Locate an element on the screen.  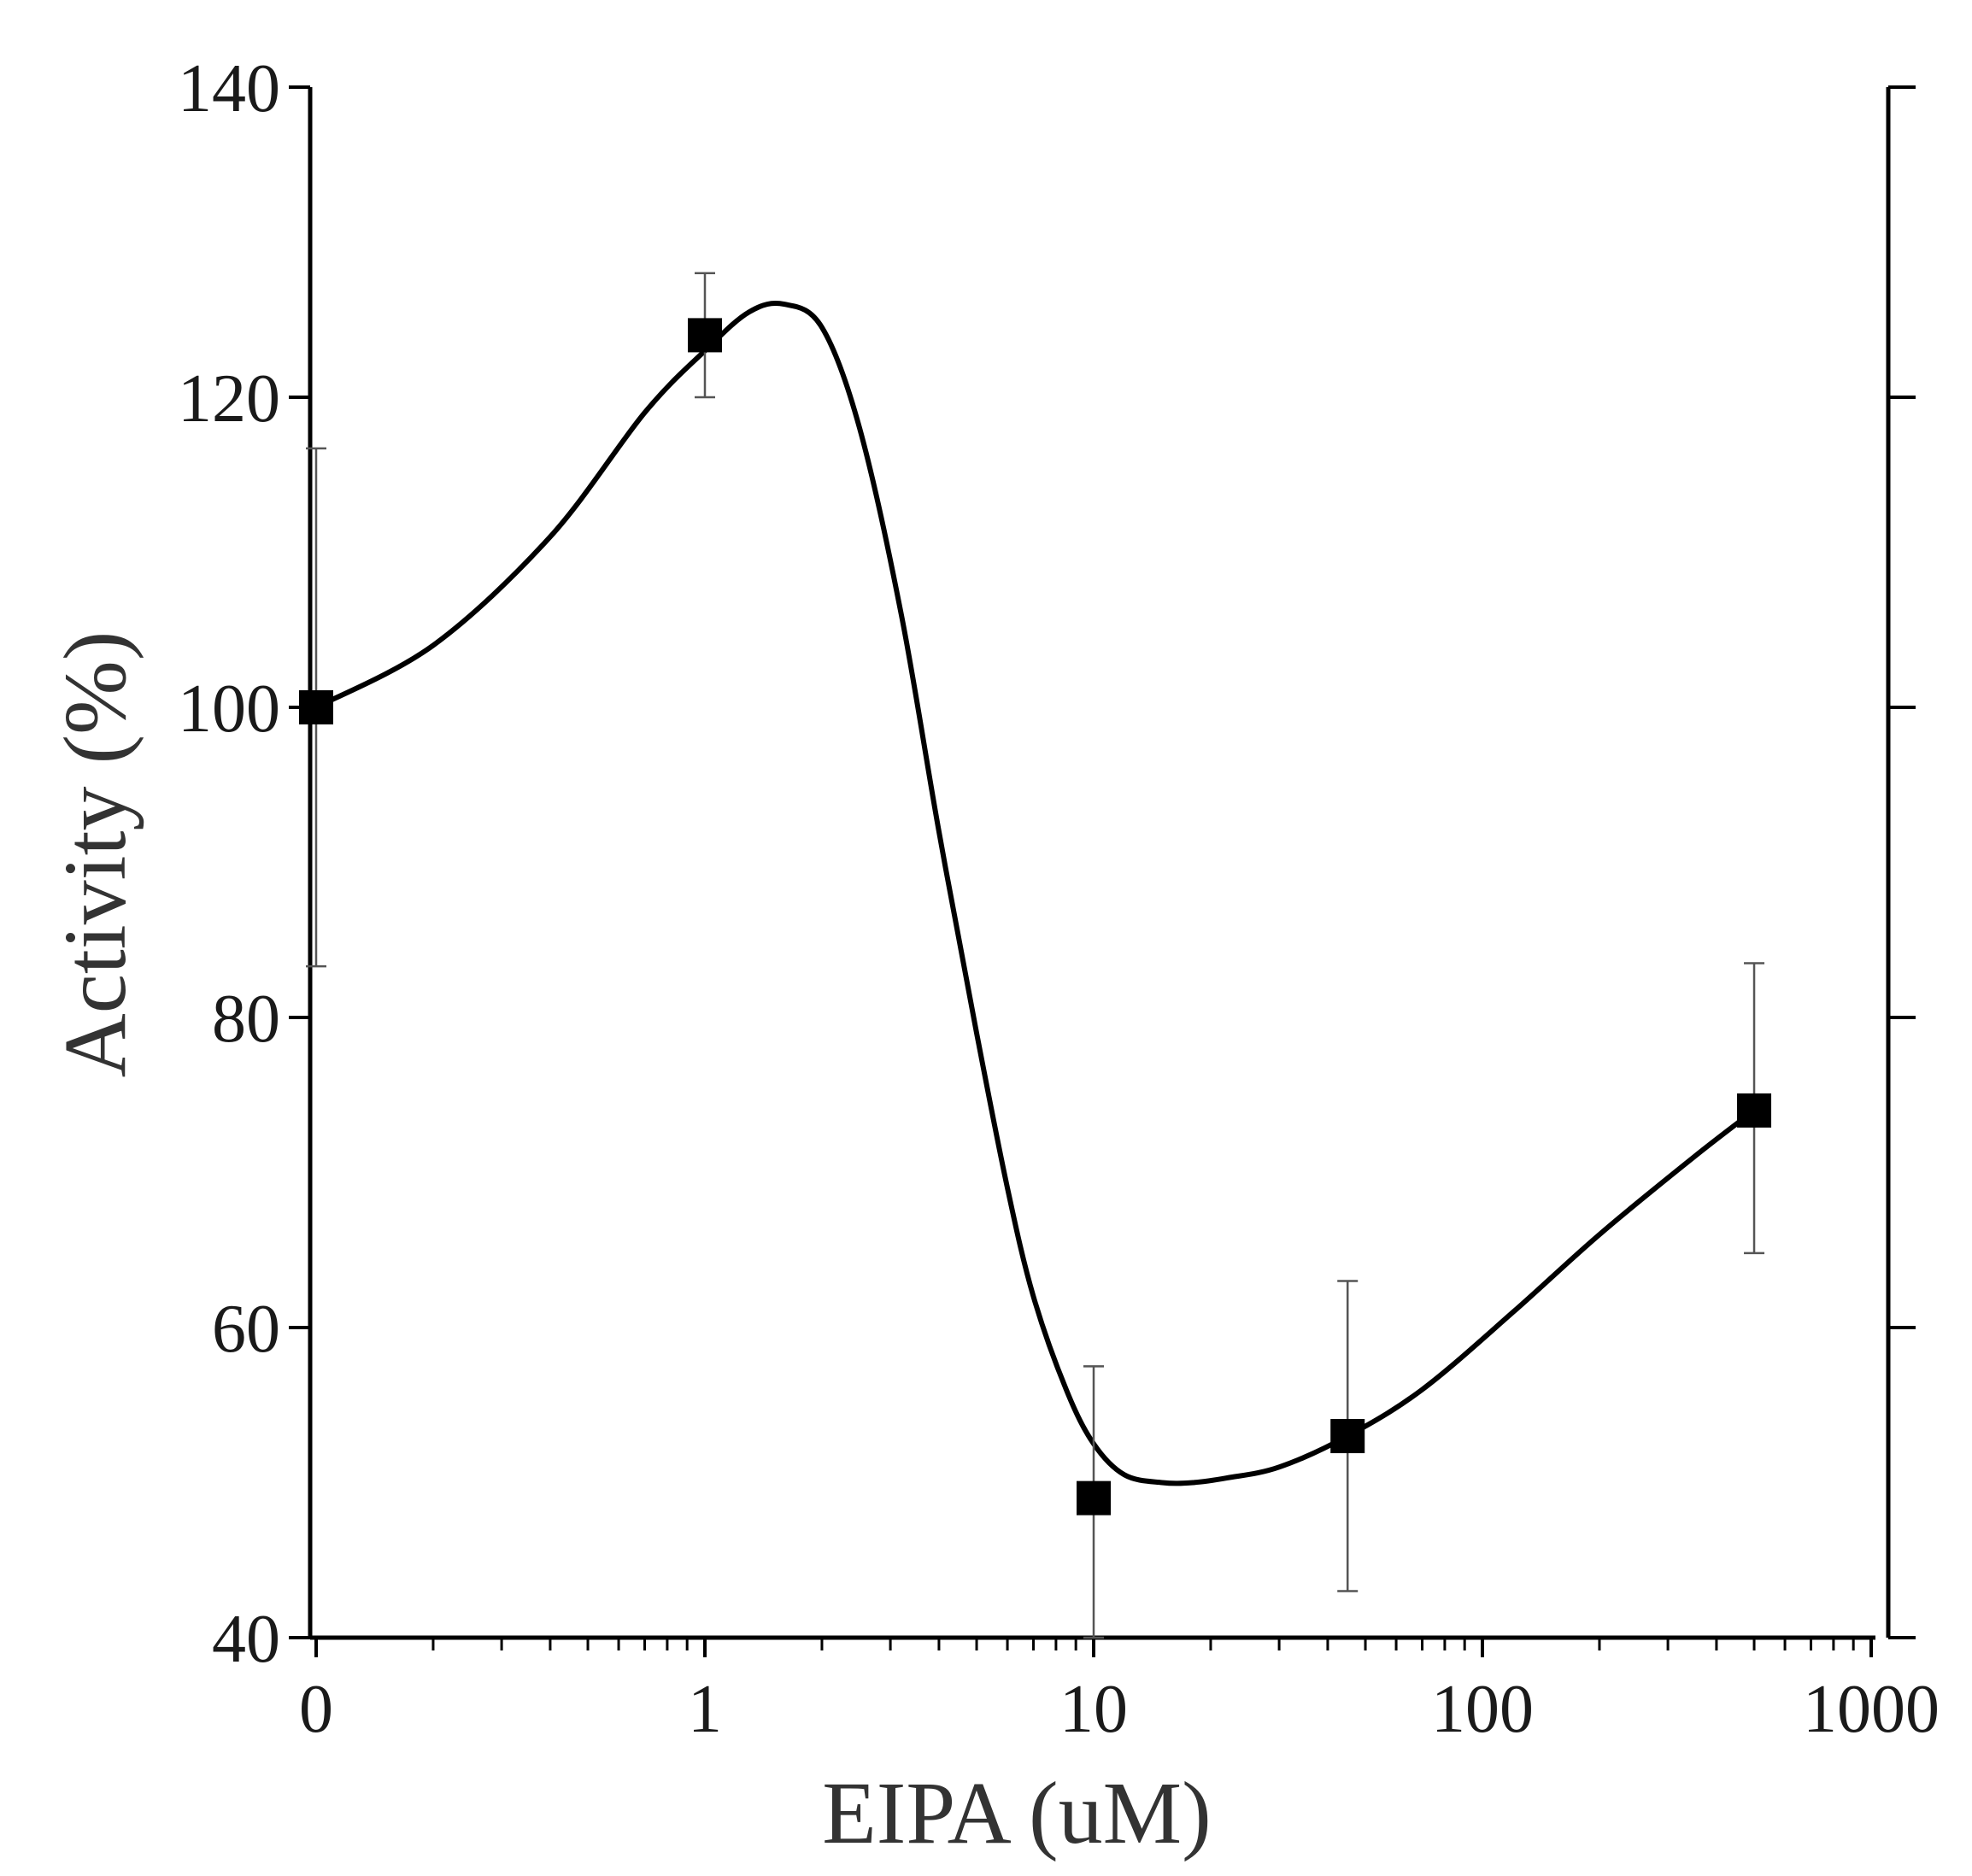
x-tick-label: 1 is located at coordinates (705, 1709).